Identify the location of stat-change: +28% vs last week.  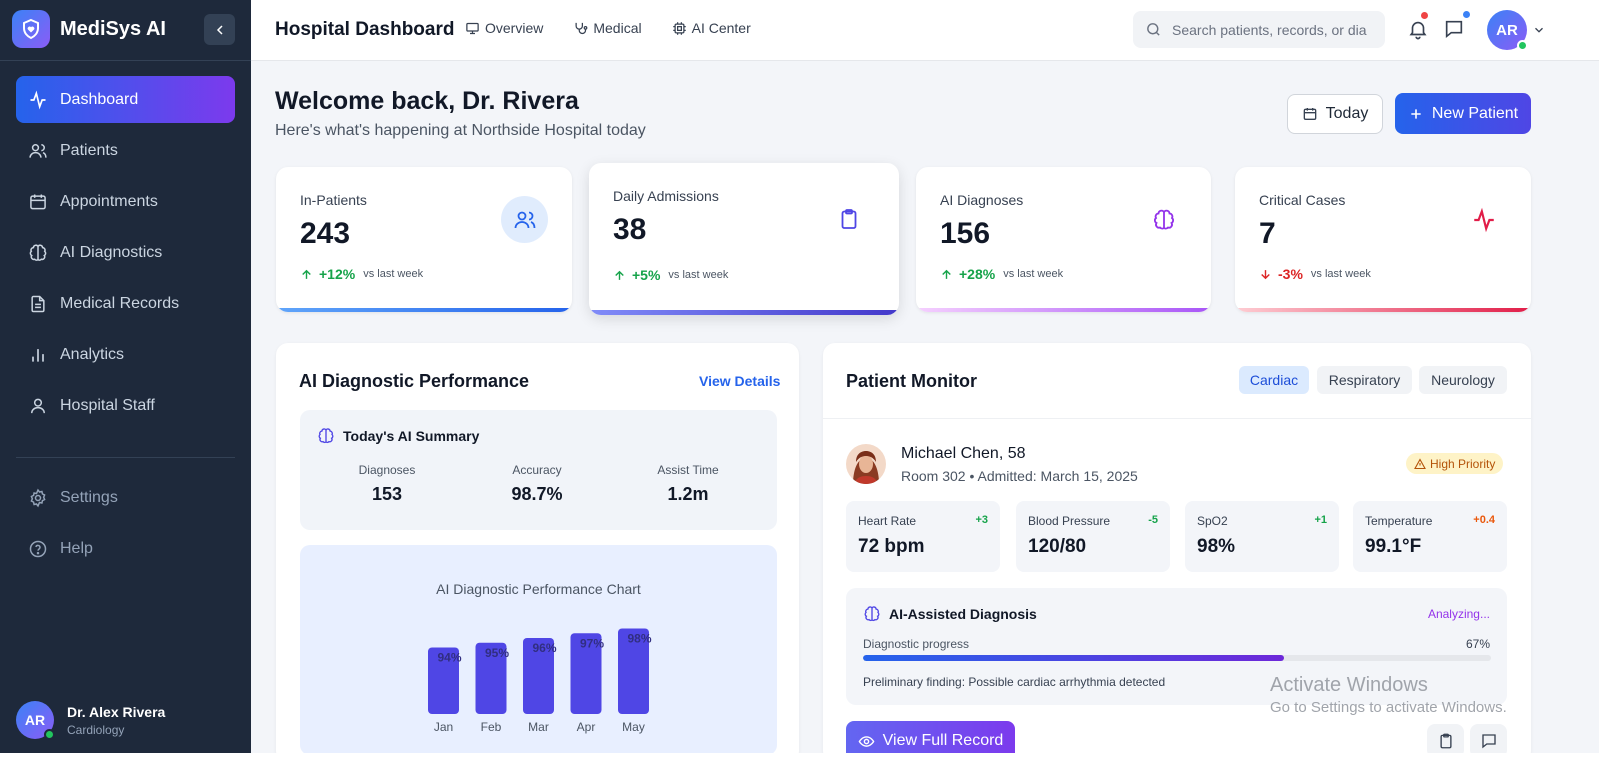
(1001, 274).